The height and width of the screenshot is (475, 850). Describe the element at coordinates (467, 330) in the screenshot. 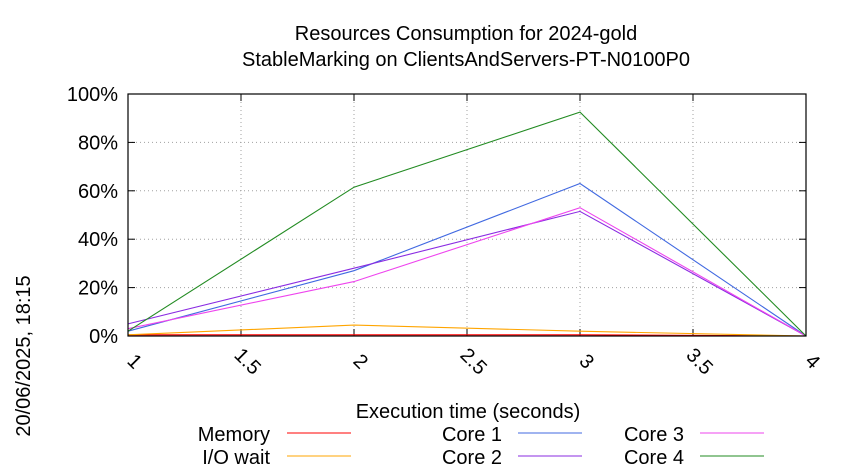

I see `series-line-i-o-wait` at that location.